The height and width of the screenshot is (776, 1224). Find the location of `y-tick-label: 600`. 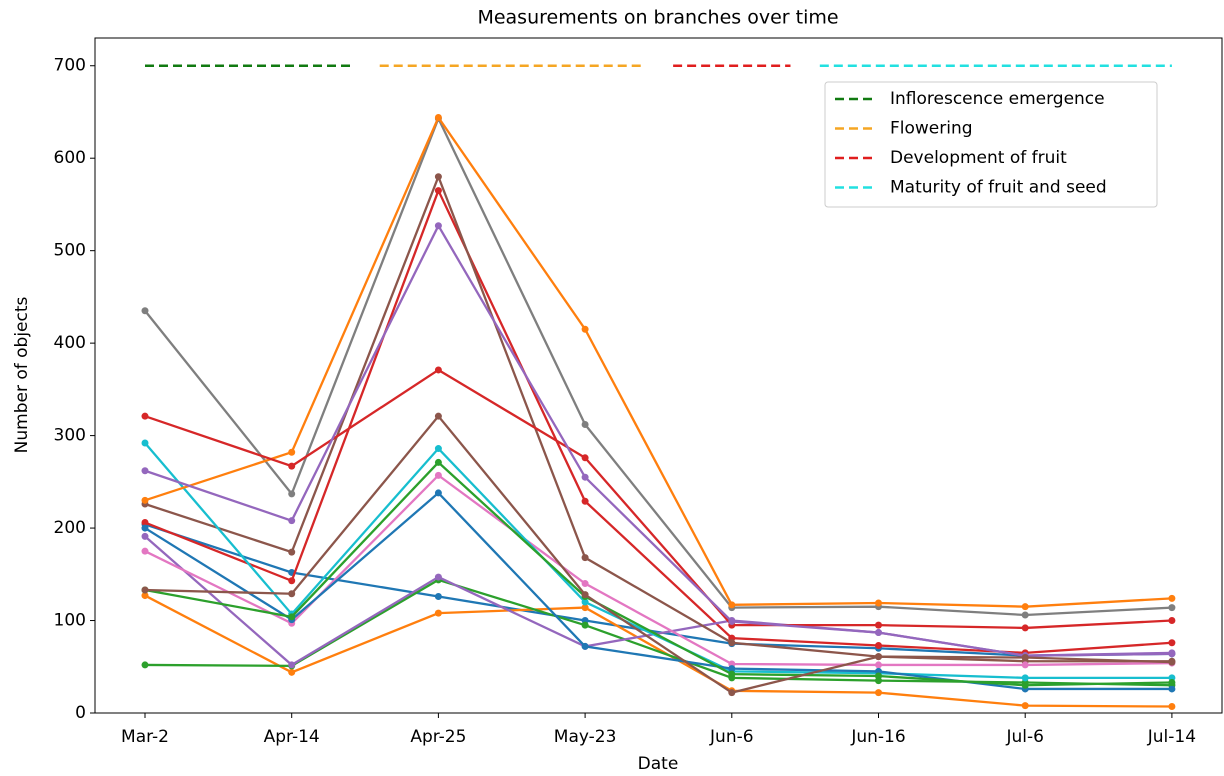

y-tick-label: 600 is located at coordinates (70, 158).